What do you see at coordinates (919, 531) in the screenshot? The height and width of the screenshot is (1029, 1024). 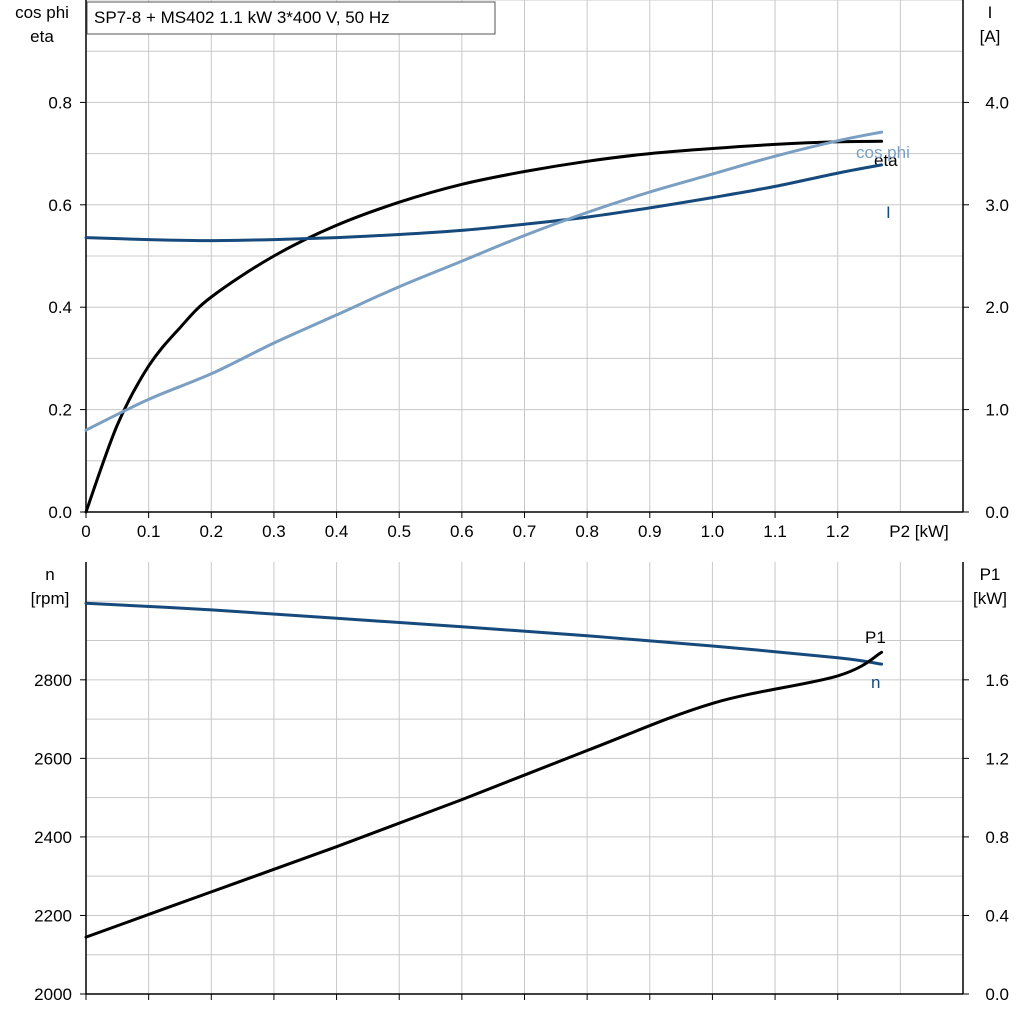 I see `x-axis-label: P2 [kW]` at bounding box center [919, 531].